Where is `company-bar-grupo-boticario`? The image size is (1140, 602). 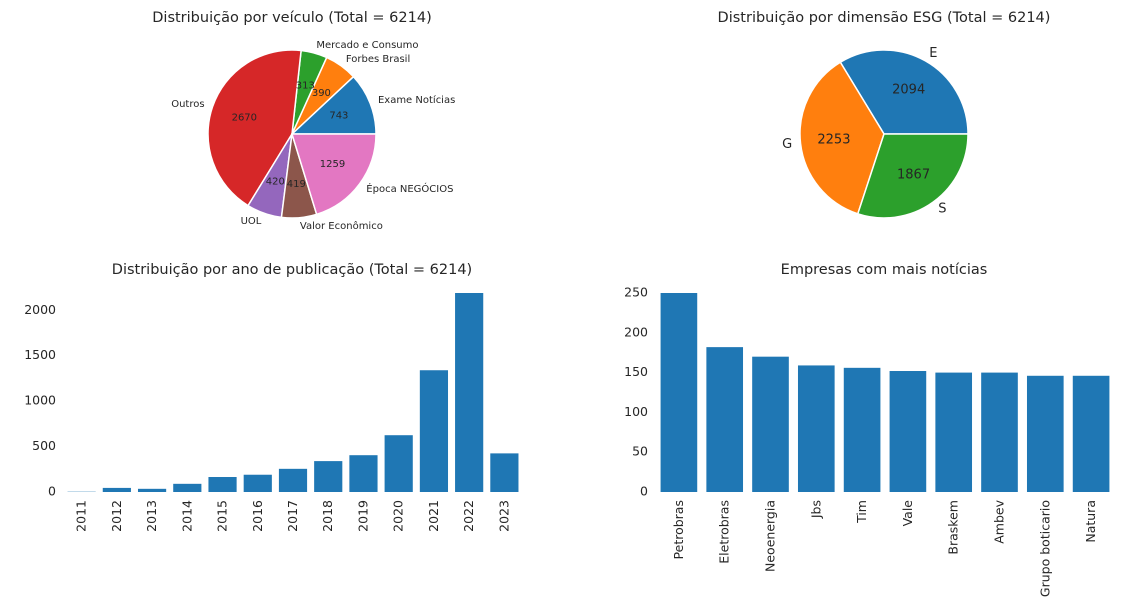
company-bar-grupo-boticario is located at coordinates (1045, 433).